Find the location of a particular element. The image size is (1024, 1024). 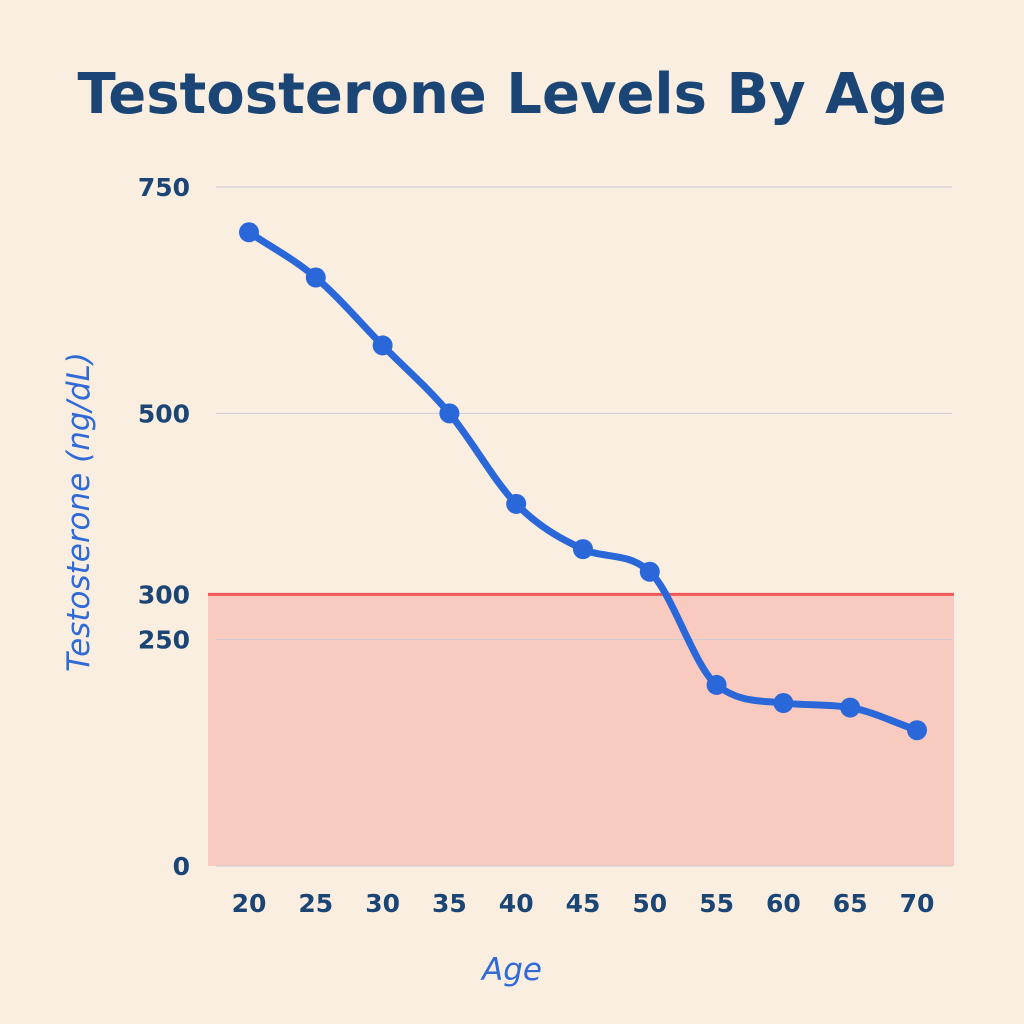

x-tick-label-25: 25 is located at coordinates (315, 903).